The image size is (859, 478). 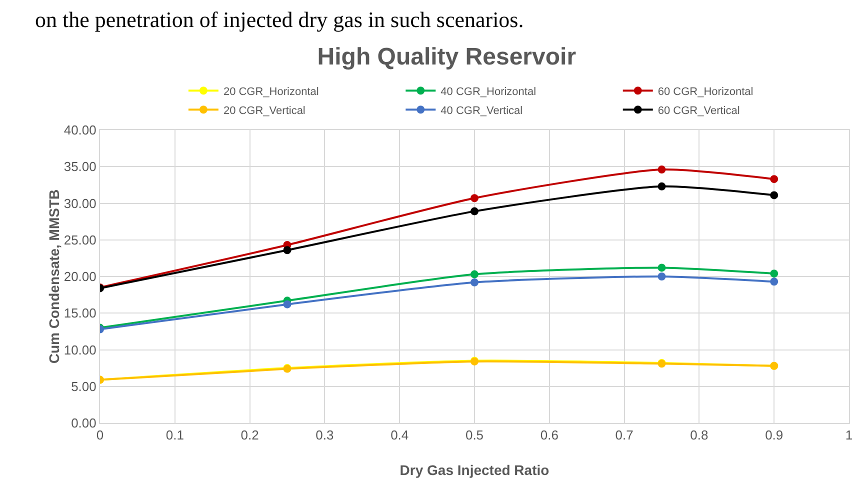 I want to click on y-tick-label: 0.00, so click(x=83, y=423).